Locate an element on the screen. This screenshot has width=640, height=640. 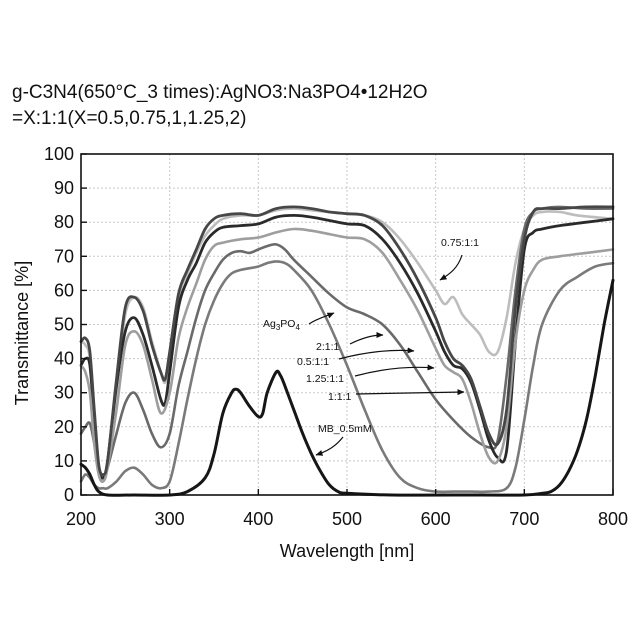
y-tick-label-50: 50 is located at coordinates (64, 325).